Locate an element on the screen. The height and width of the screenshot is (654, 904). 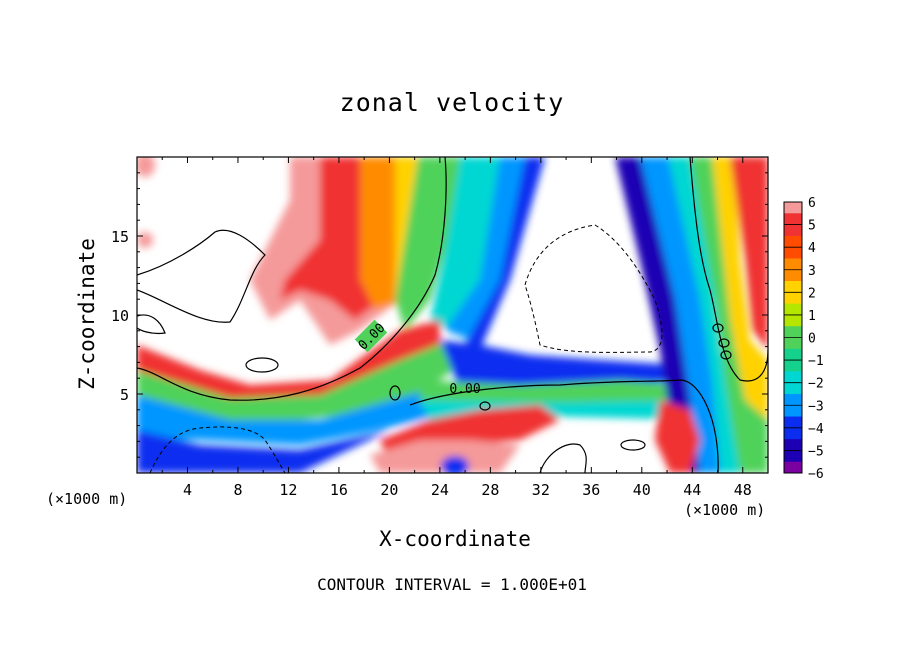
zero-contour-lower is located at coordinates (564, 426).